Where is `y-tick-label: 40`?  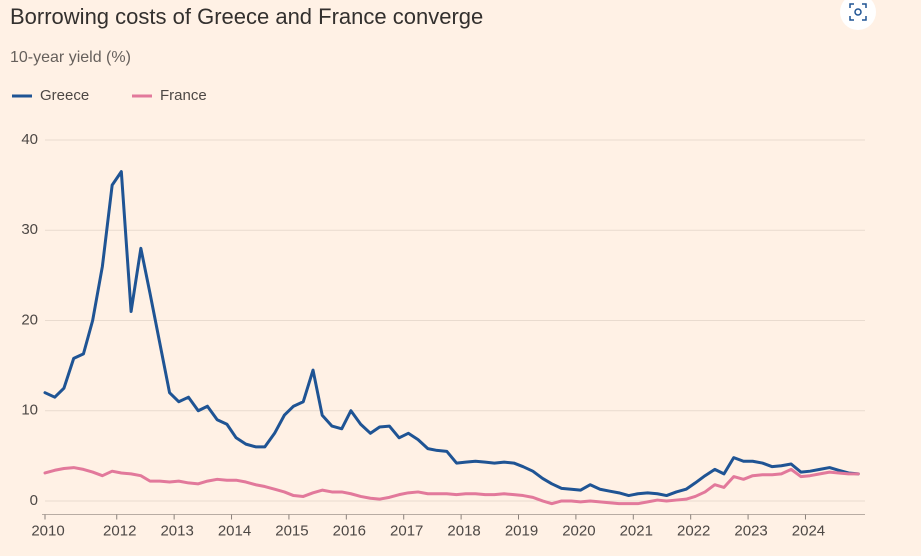 y-tick-label: 40 is located at coordinates (29, 139).